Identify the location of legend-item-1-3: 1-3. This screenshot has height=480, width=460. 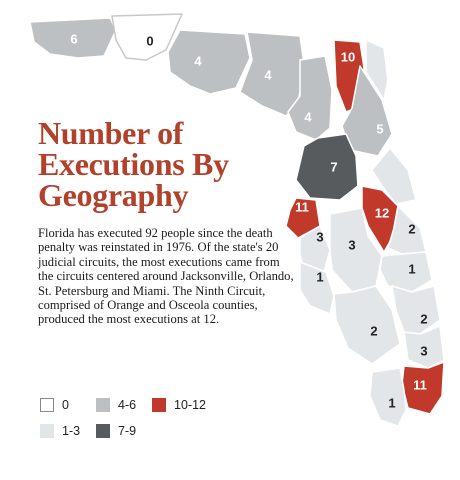
(60, 431).